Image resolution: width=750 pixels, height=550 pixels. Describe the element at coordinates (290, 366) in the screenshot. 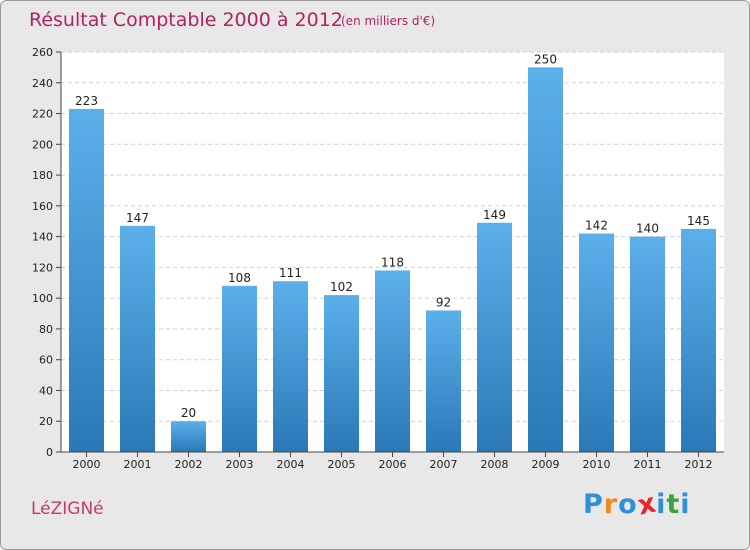

I see `bar-2004` at that location.